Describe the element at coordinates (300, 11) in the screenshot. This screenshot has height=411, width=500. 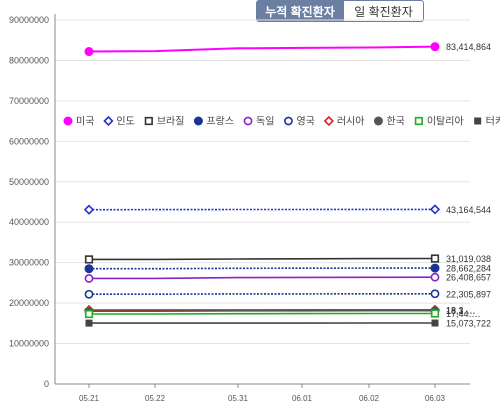
I see `tab-cumulative-cases: 누적 확진환자` at that location.